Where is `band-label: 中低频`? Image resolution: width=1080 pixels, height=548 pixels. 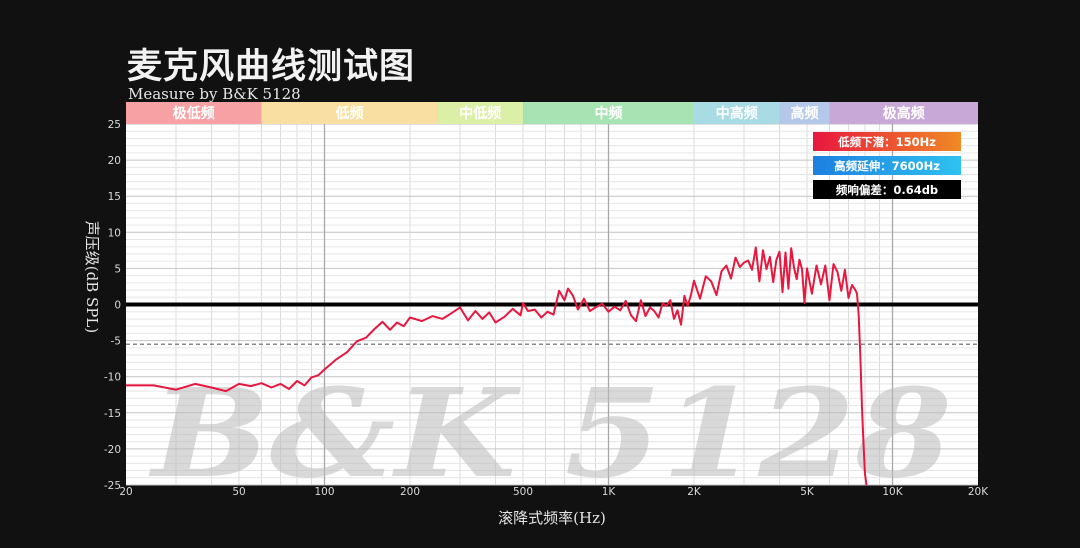 band-label: 中低频 is located at coordinates (480, 113).